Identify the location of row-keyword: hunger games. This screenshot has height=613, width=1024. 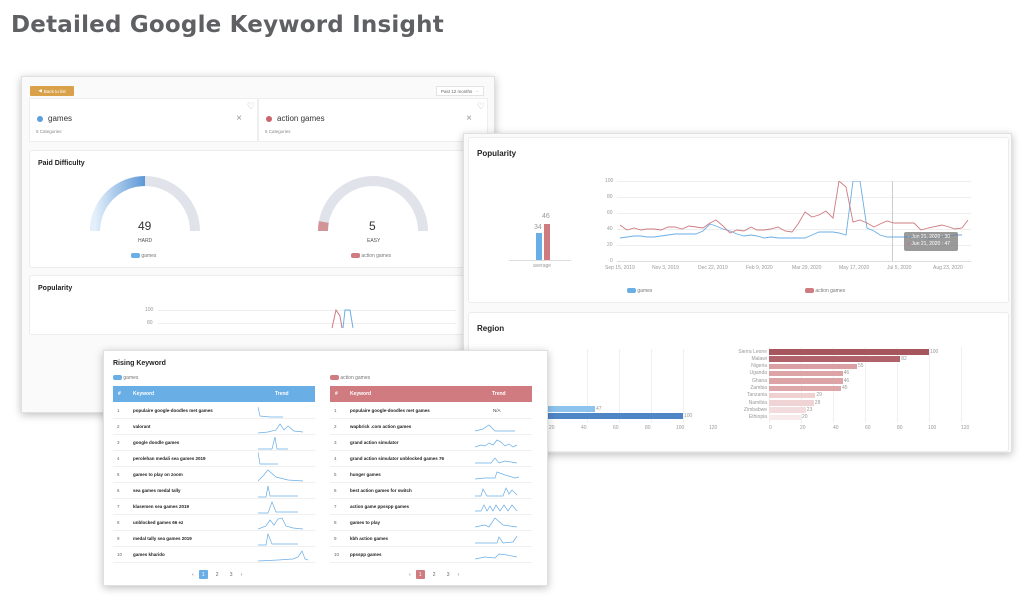
(365, 474).